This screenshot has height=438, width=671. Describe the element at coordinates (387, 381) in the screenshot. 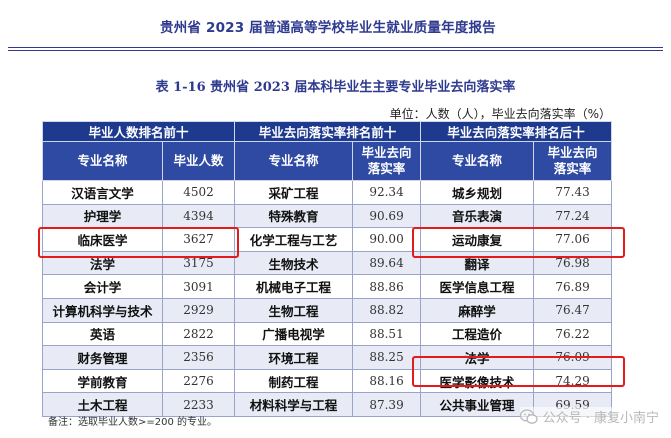

I see `rate-top: 88.16` at that location.